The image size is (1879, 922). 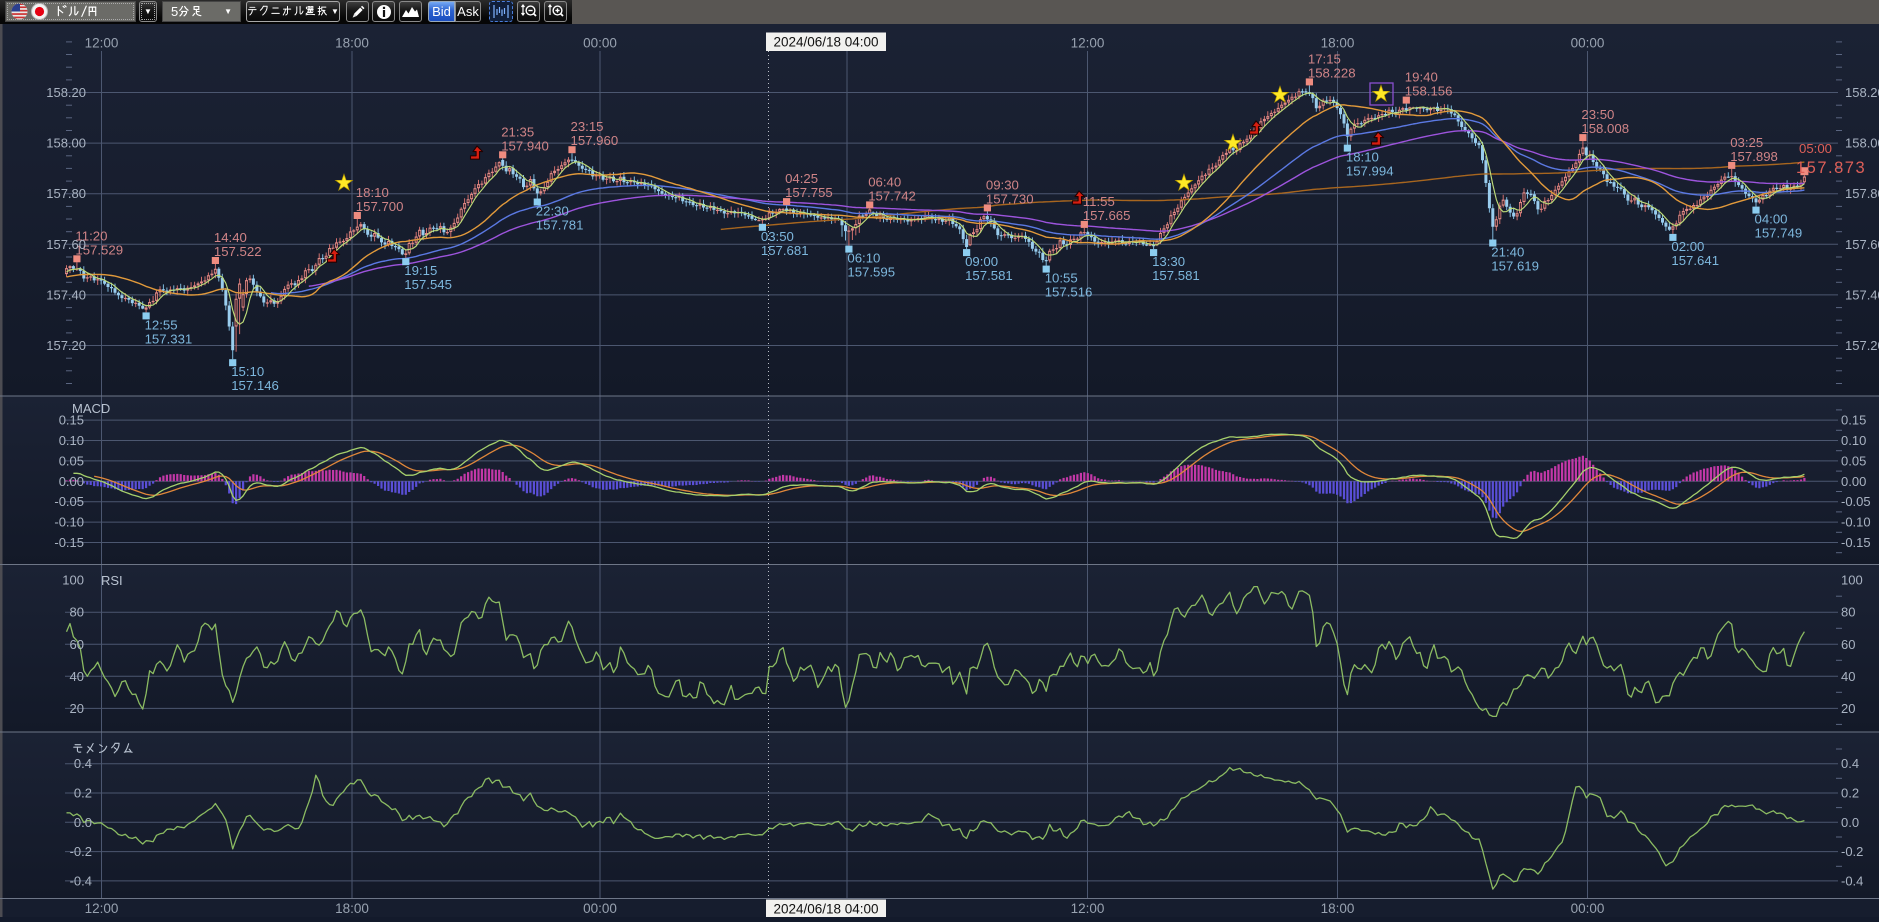 What do you see at coordinates (1002, 184) in the screenshot?
I see `svg-text: 09:30` at bounding box center [1002, 184].